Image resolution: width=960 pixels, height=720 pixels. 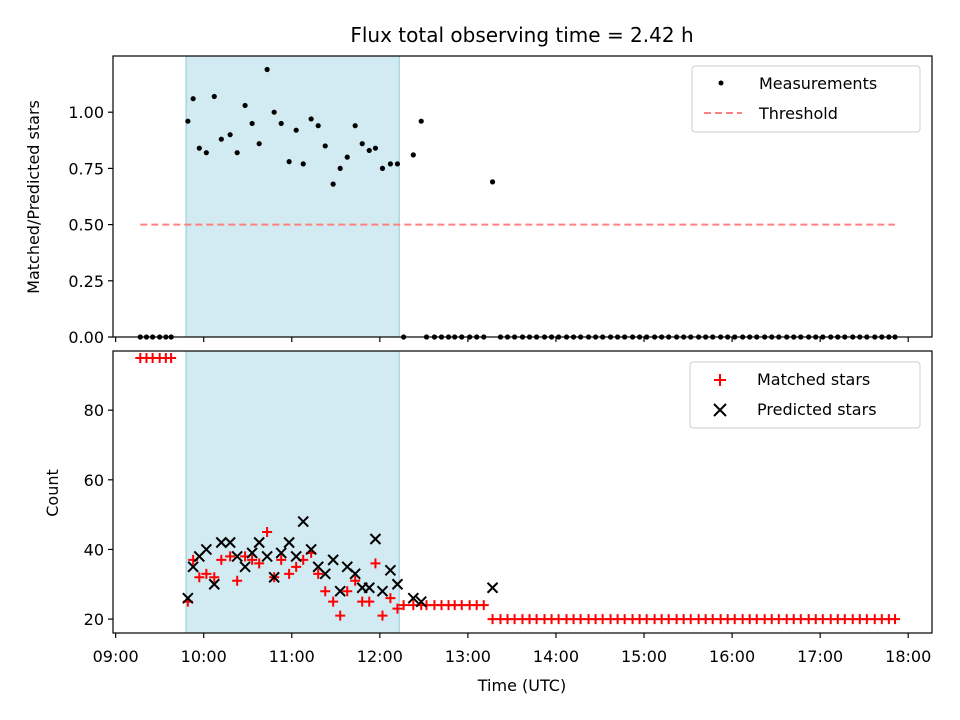 I want to click on legend-measurements-label: Measurements, so click(x=818, y=83).